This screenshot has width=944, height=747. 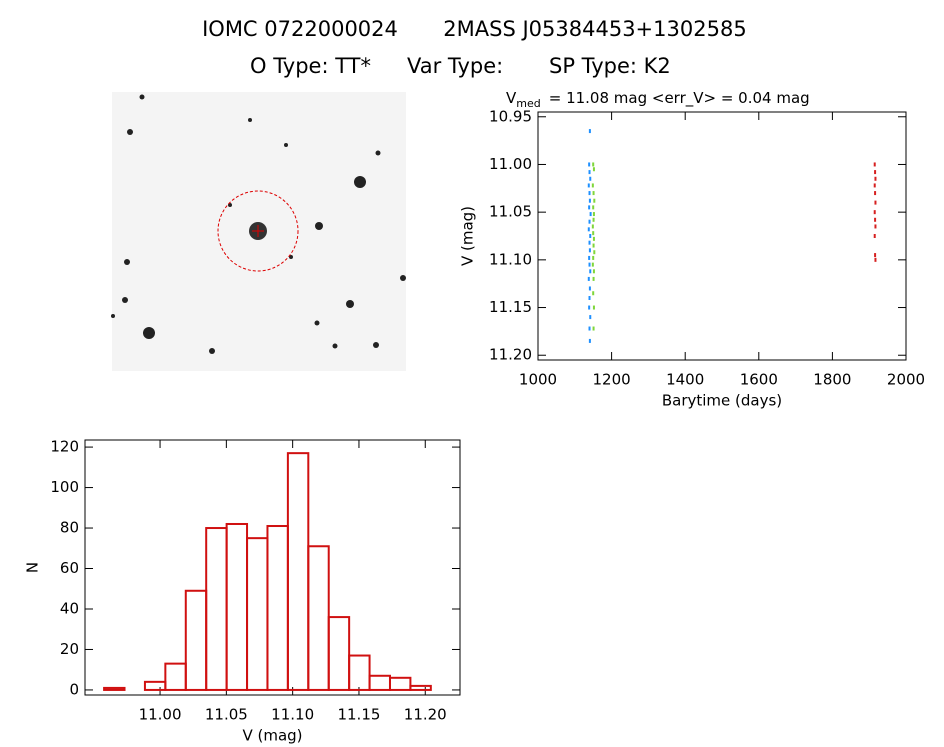 I want to click on y-tick-label: 11.05, so click(x=510, y=212).